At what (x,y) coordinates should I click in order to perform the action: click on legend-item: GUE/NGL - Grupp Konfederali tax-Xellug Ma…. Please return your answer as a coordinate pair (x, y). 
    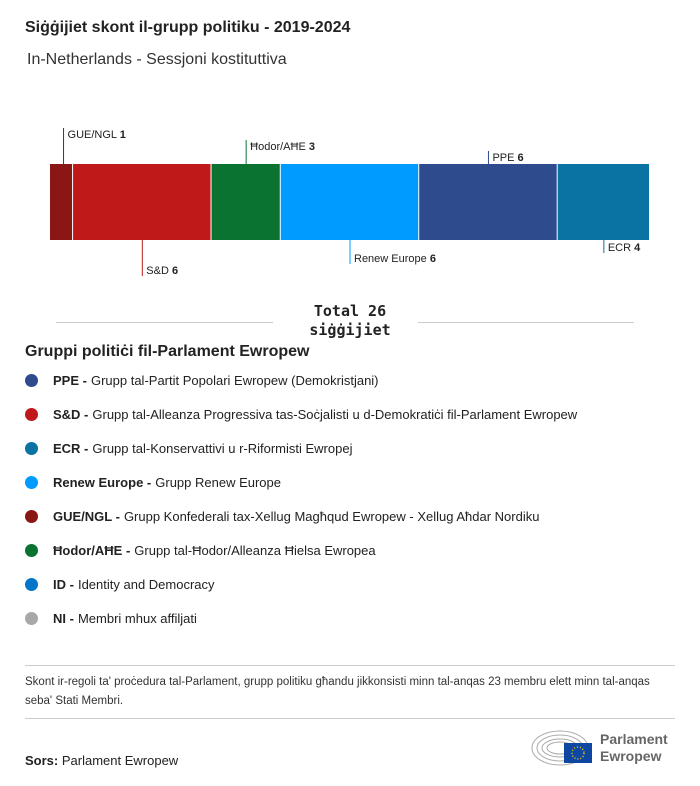
    Looking at the image, I should click on (282, 516).